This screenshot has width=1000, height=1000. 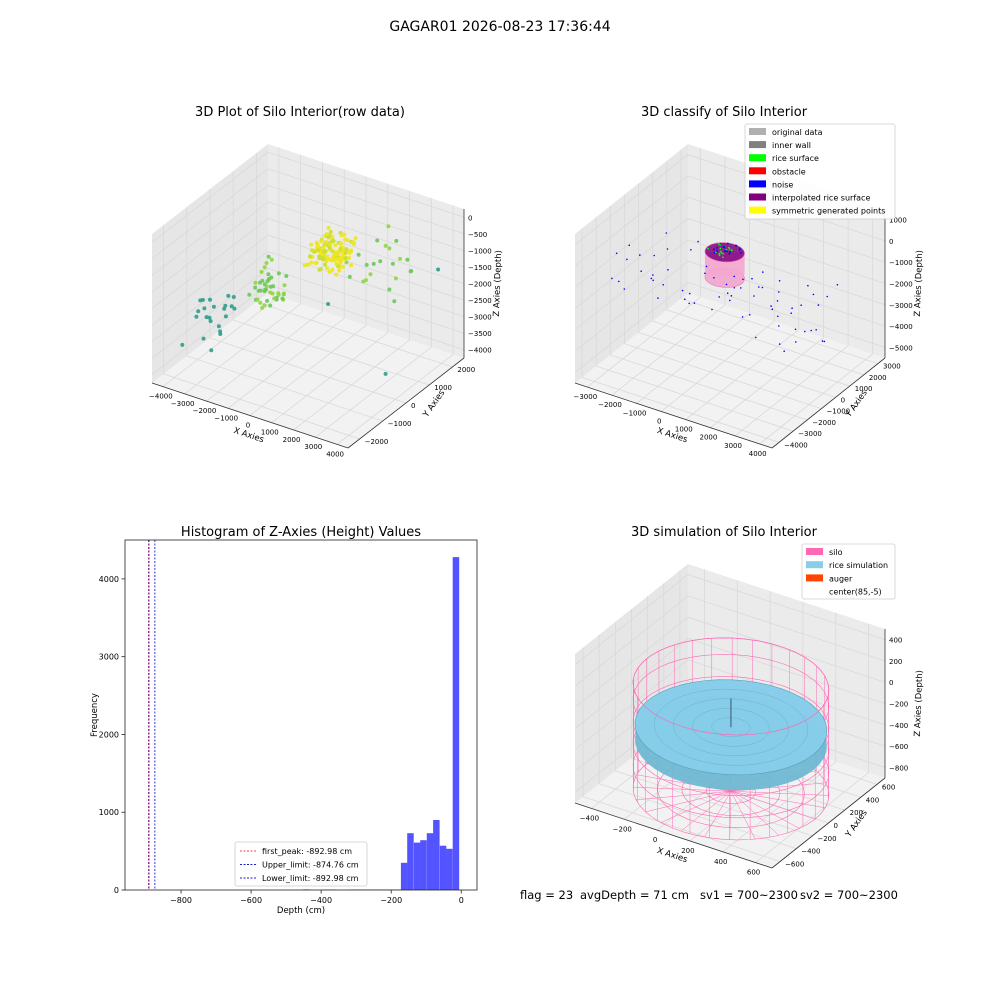 What do you see at coordinates (872, 800) in the screenshot?
I see `y-tick-label: 400` at bounding box center [872, 800].